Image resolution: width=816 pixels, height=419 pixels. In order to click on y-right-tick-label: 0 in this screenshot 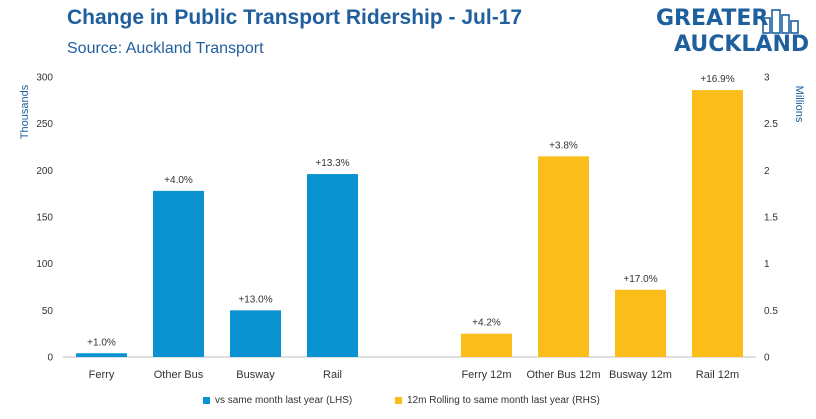, I will do `click(767, 358)`.